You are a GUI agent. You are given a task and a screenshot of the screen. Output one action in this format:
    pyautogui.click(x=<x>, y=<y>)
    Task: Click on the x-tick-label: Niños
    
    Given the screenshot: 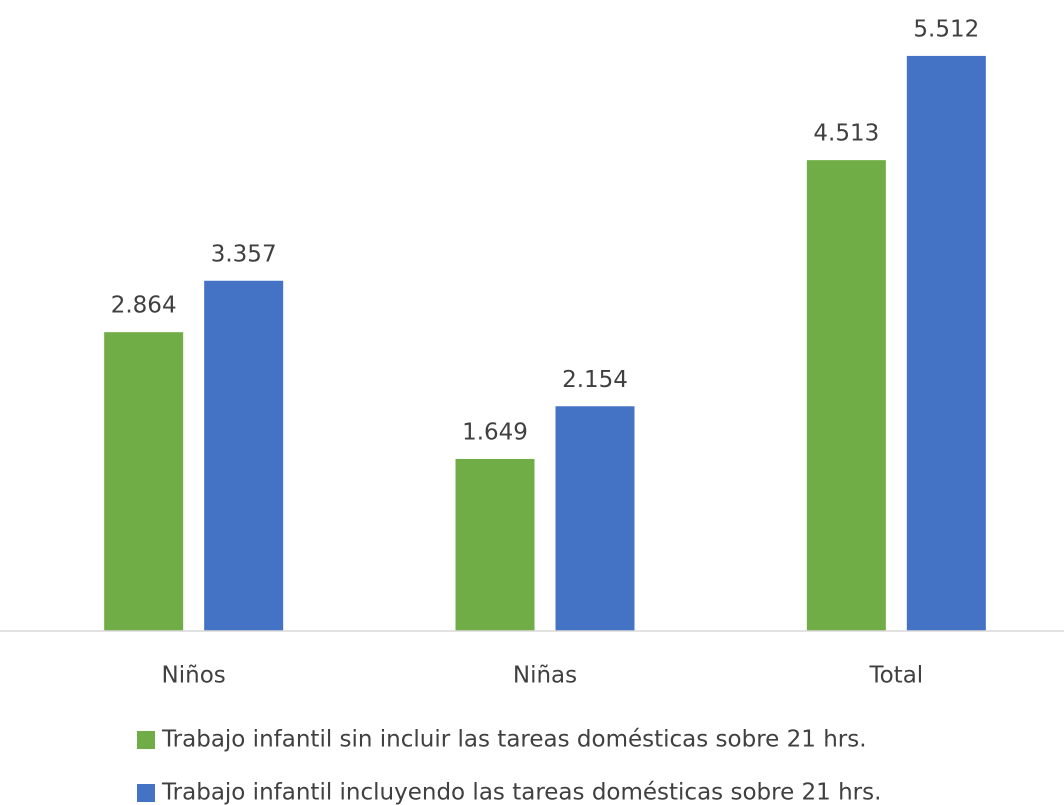 What is the action you would take?
    pyautogui.click(x=194, y=676)
    